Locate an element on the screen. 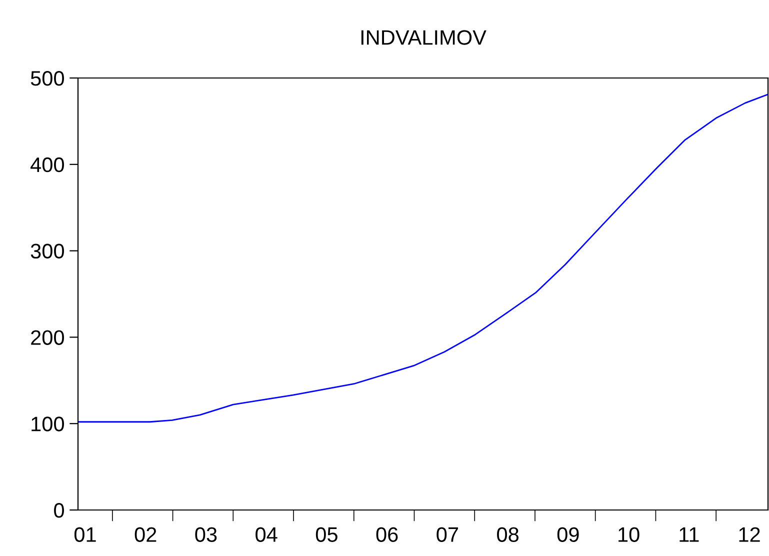 The height and width of the screenshot is (556, 769). x-tick-label: 06 is located at coordinates (387, 534).